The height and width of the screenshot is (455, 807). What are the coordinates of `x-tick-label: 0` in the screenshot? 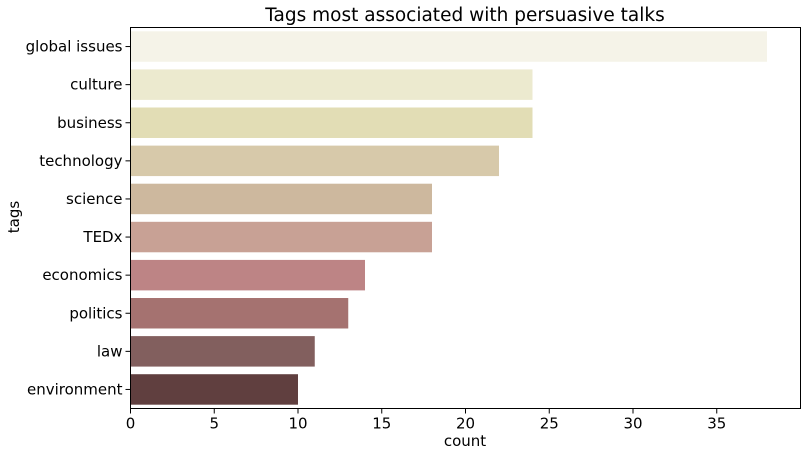 It's located at (131, 424).